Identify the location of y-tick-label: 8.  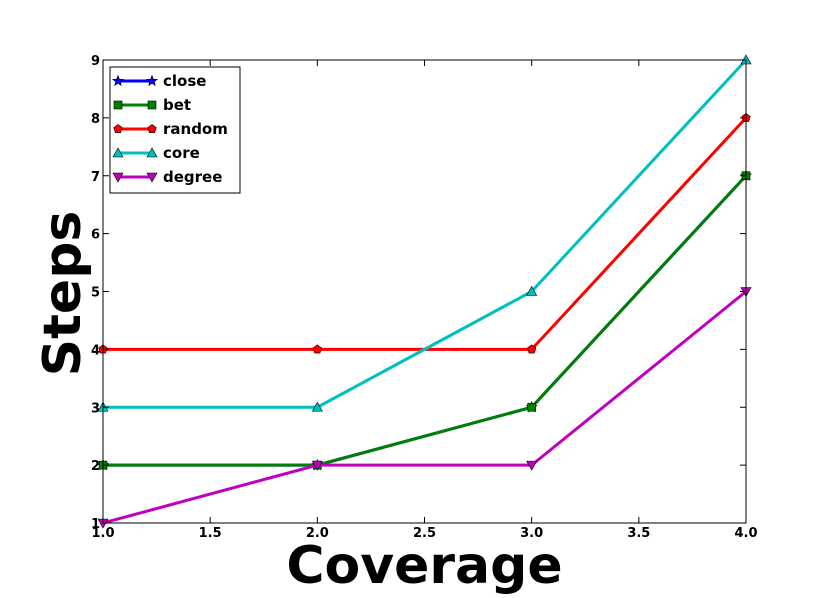
(95, 119).